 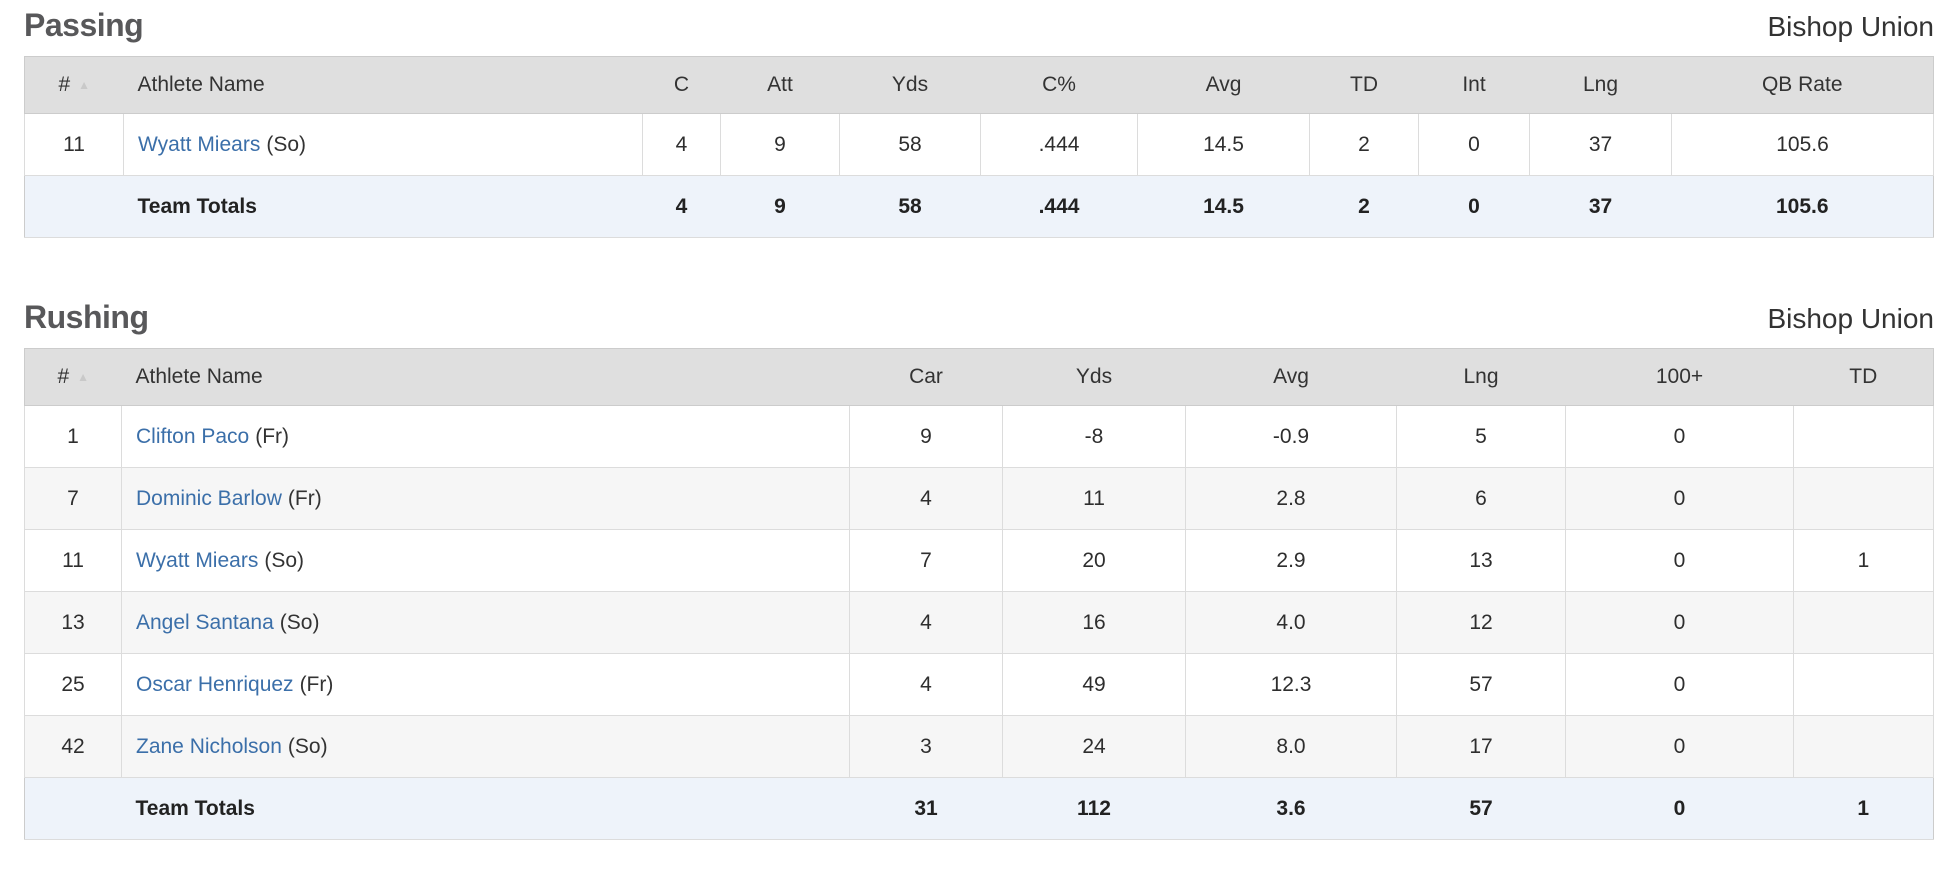 What do you see at coordinates (979, 436) in the screenshot?
I see `table-row: 1 Clifton Paco (Fr) 9 -8 -0.9 5 0` at bounding box center [979, 436].